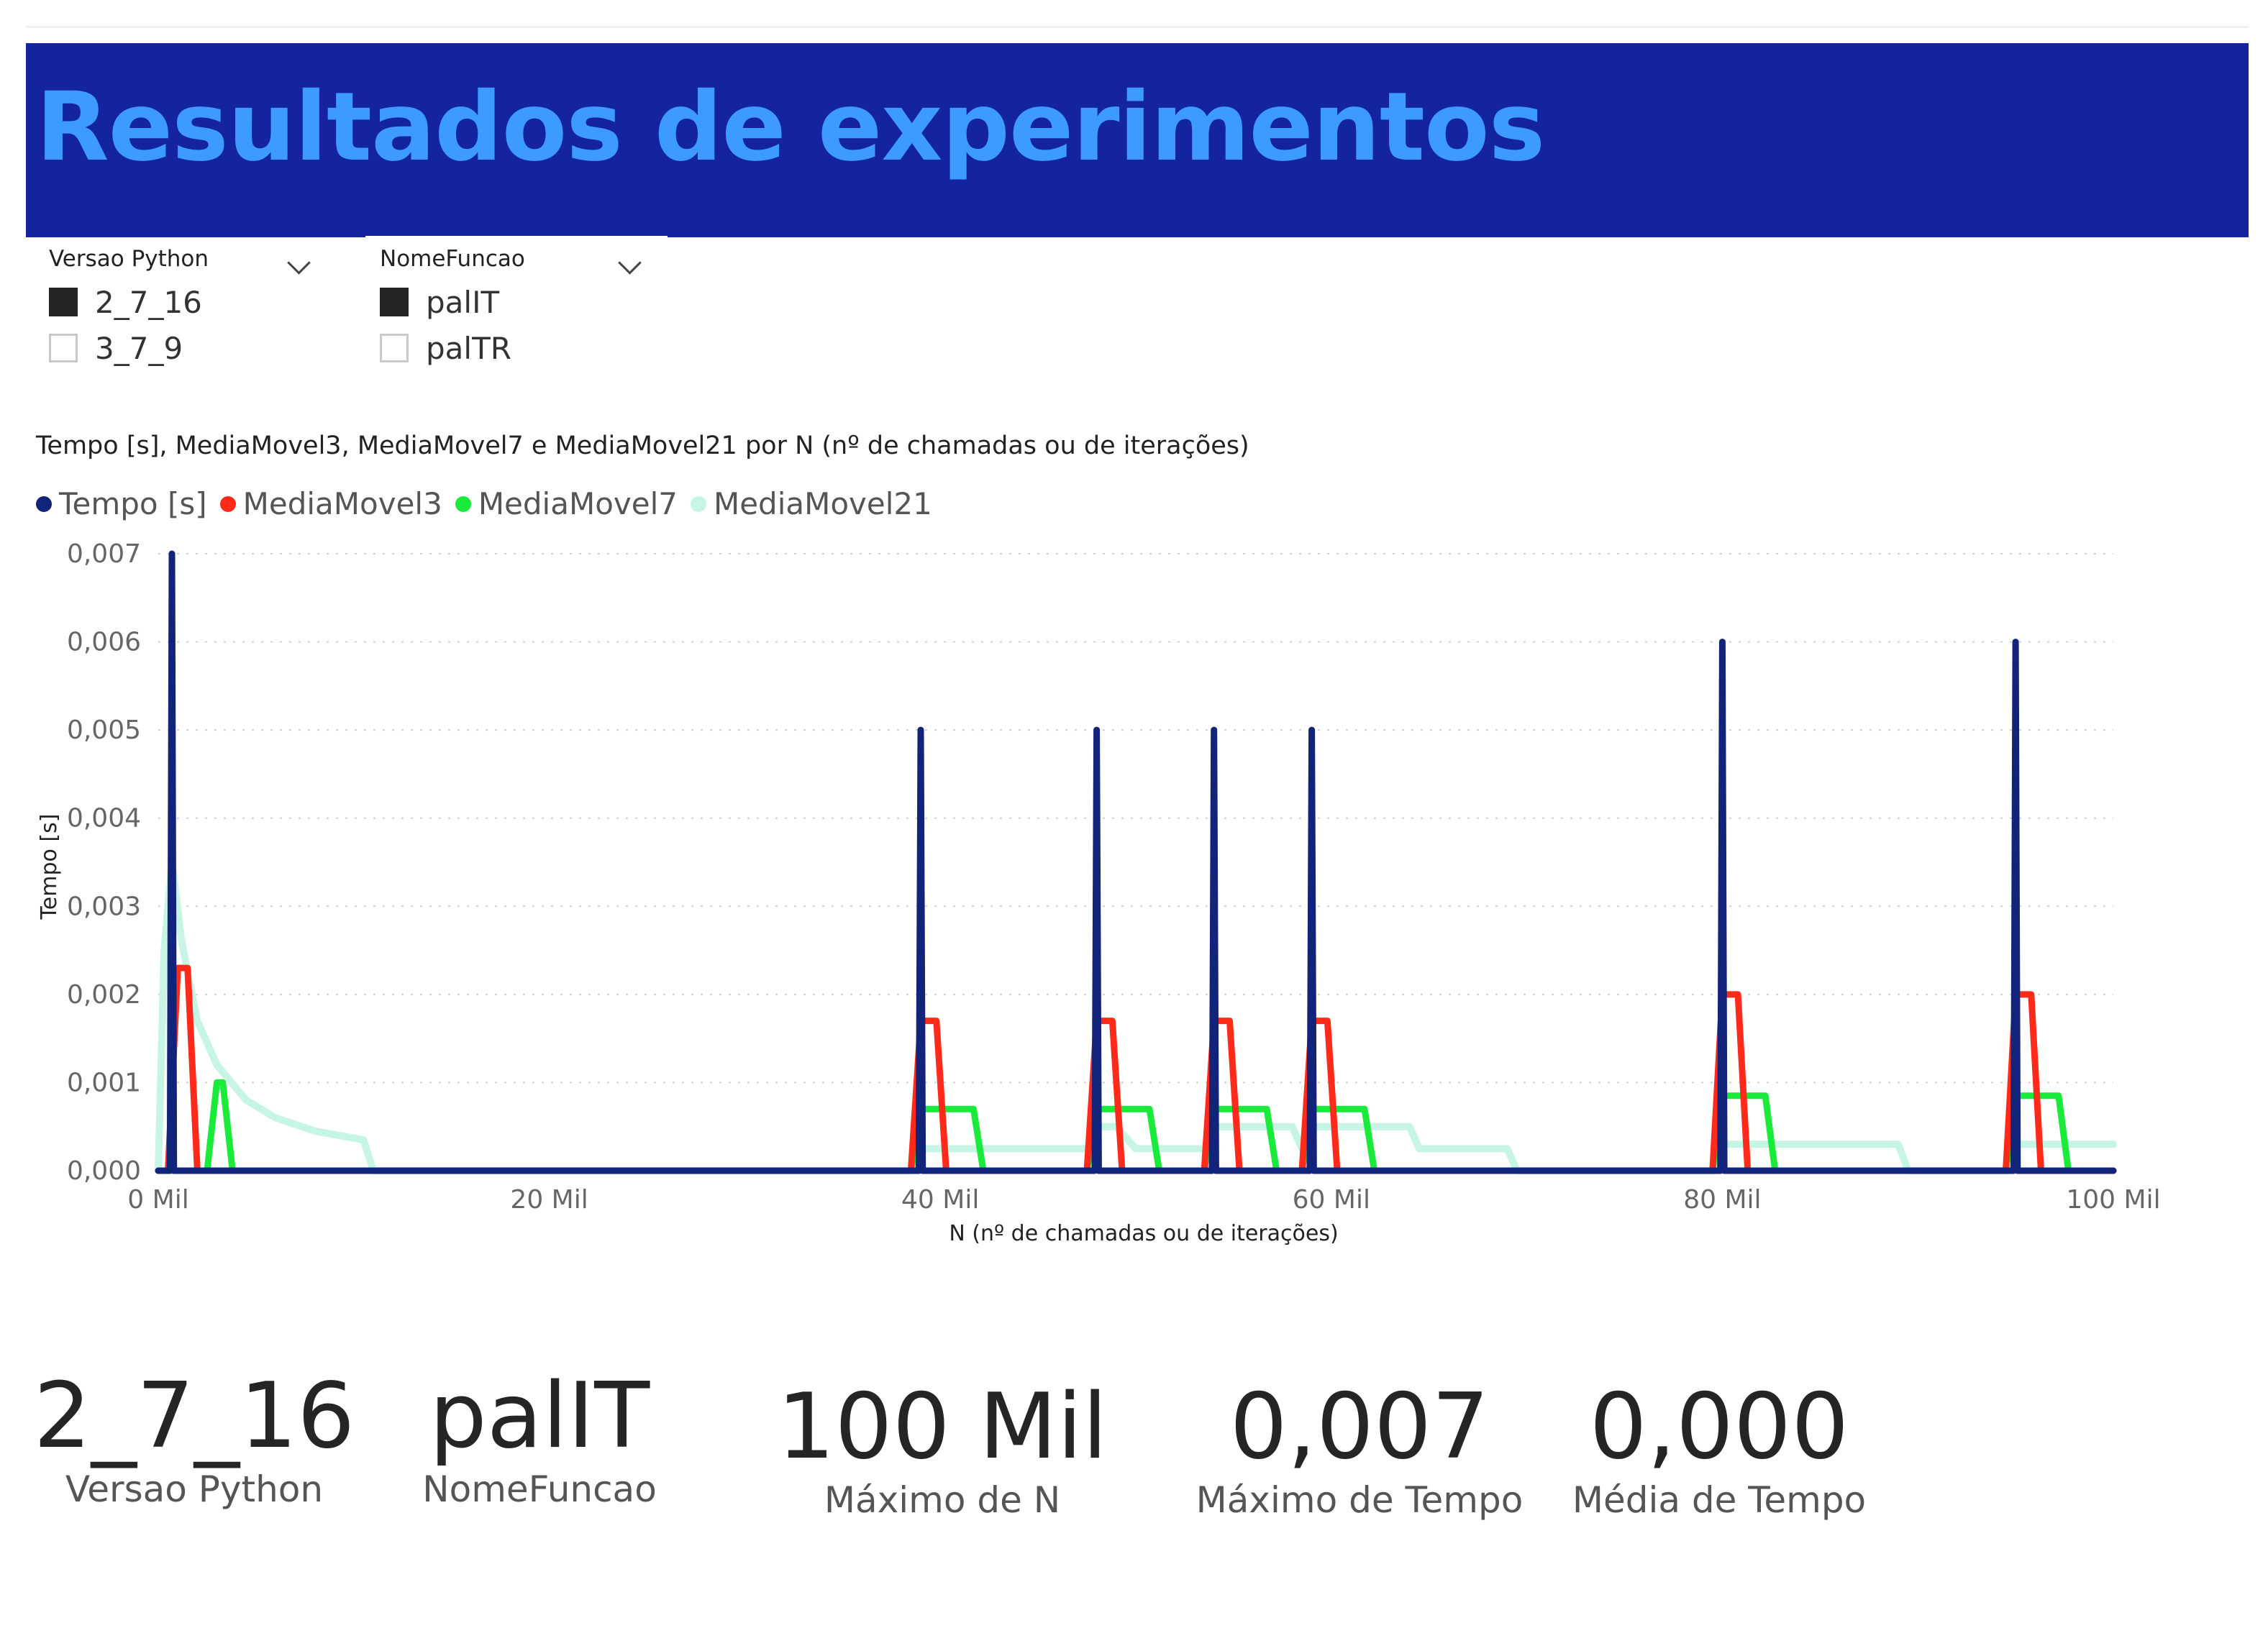 The image size is (2268, 1641). I want to click on card-maximo-n: 100 Mil Máximo de N, so click(942, 1447).